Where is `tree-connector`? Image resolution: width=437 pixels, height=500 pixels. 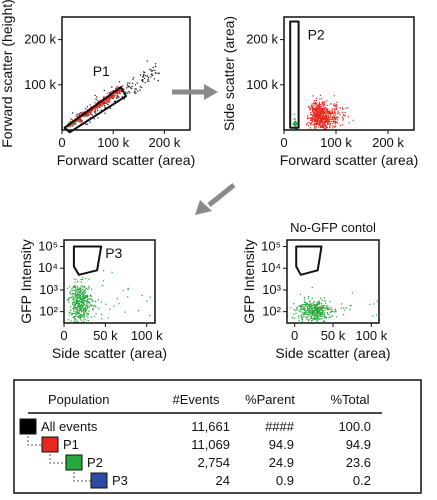
tree-connector is located at coordinates (34, 441).